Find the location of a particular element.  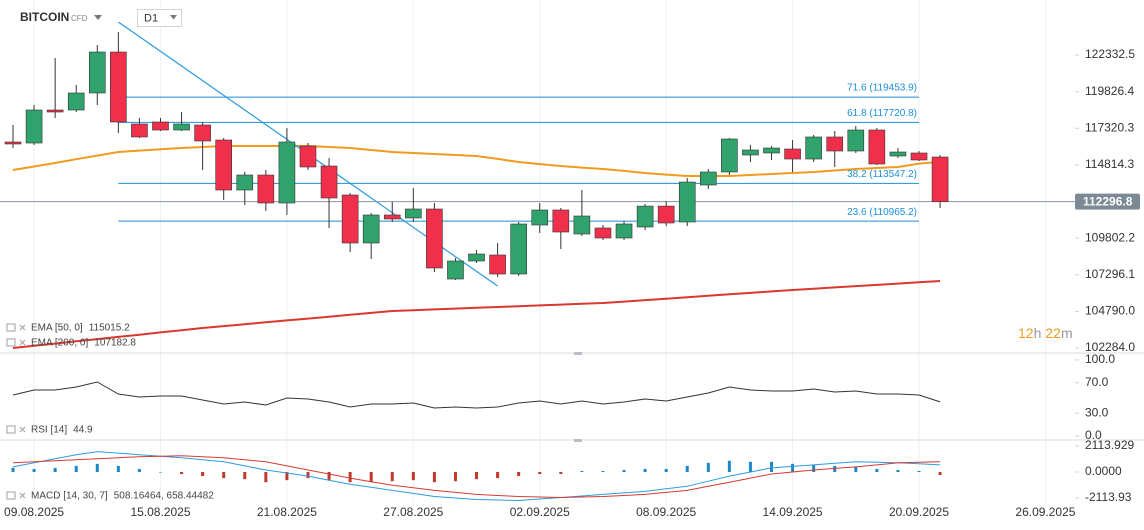

y-tick-label: 2113.929 is located at coordinates (1109, 445).